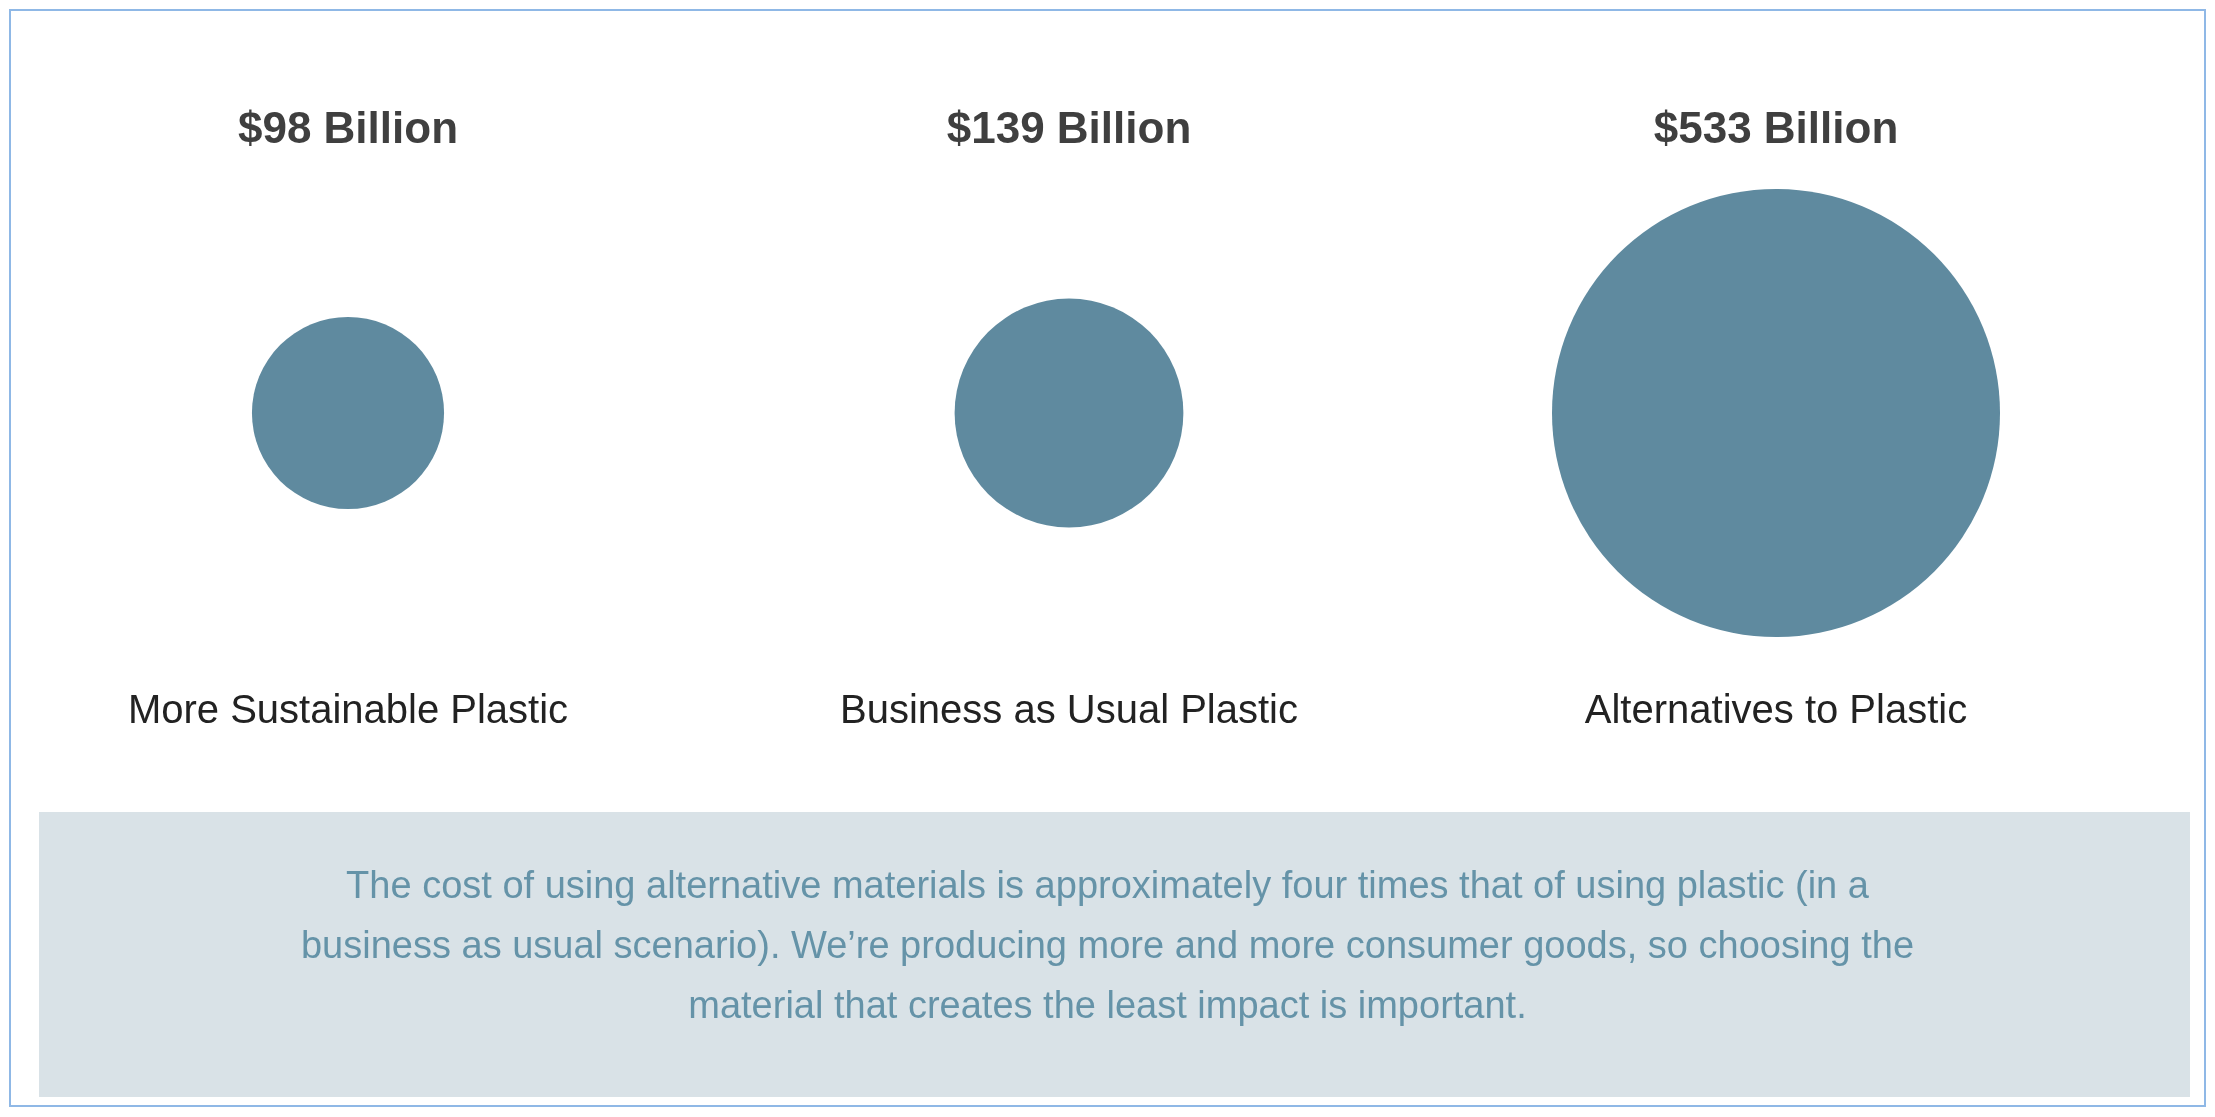  What do you see at coordinates (1069, 127) in the screenshot?
I see `data-label: $139 Billion` at bounding box center [1069, 127].